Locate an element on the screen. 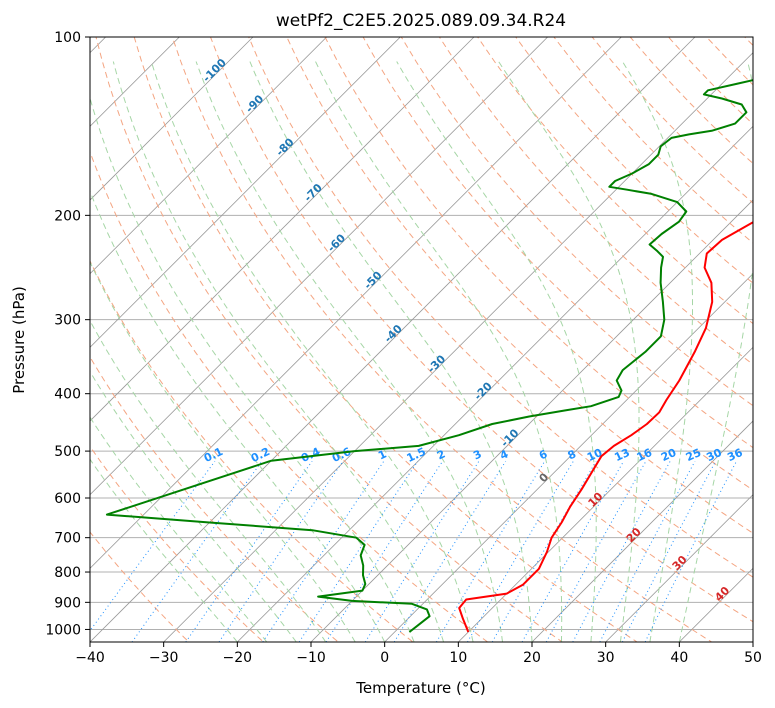  x-tick-label: 20 is located at coordinates (532, 658).